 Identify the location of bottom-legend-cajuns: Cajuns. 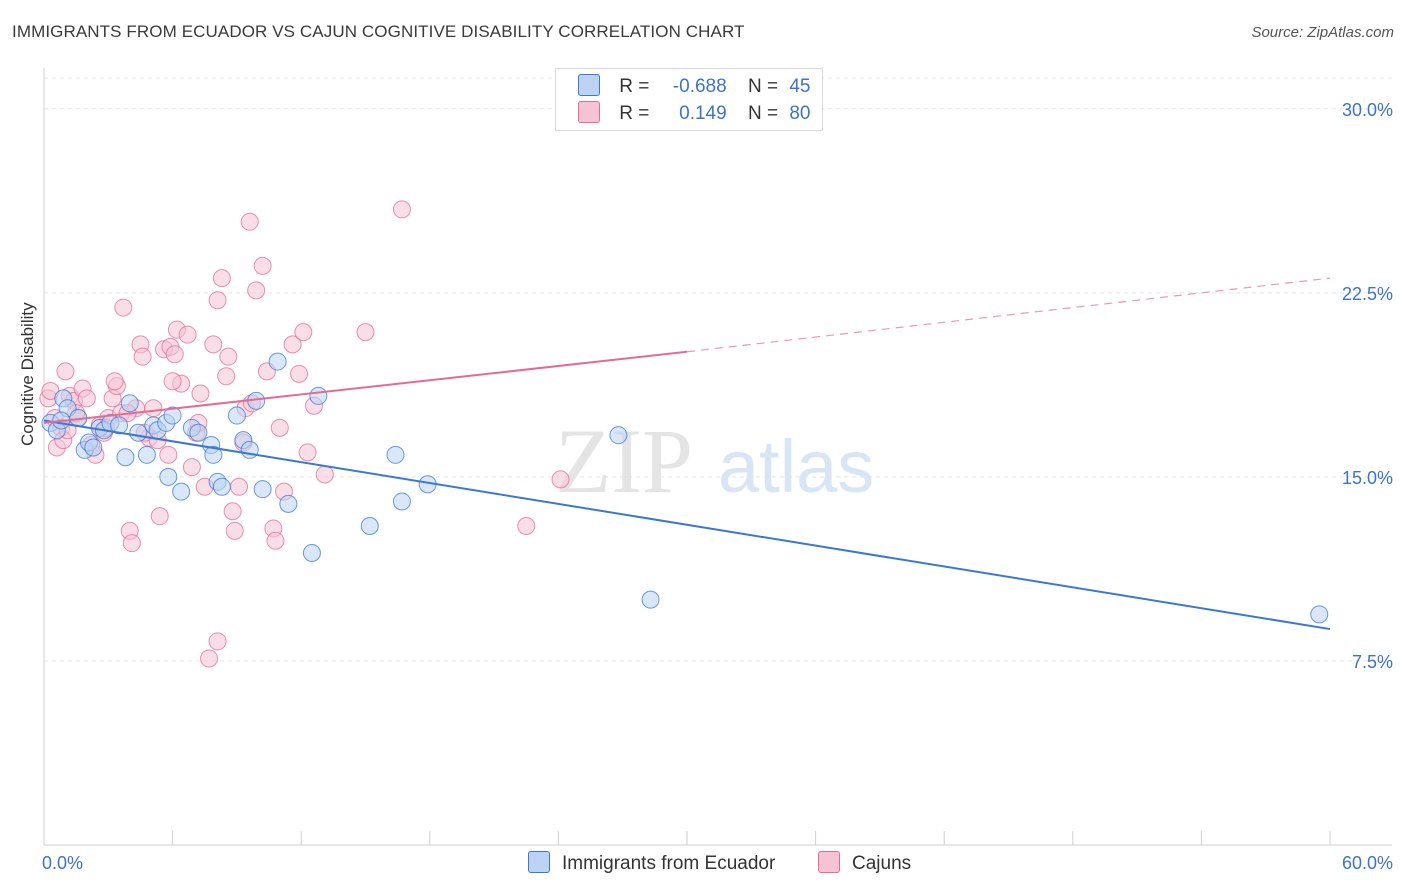
(864, 863).